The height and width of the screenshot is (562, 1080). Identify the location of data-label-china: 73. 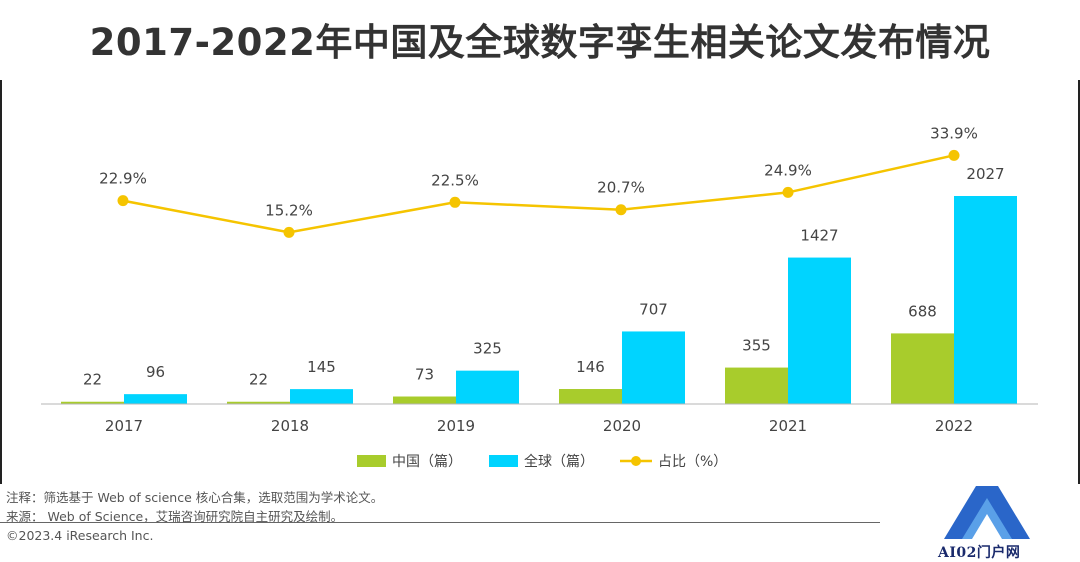
(424, 375).